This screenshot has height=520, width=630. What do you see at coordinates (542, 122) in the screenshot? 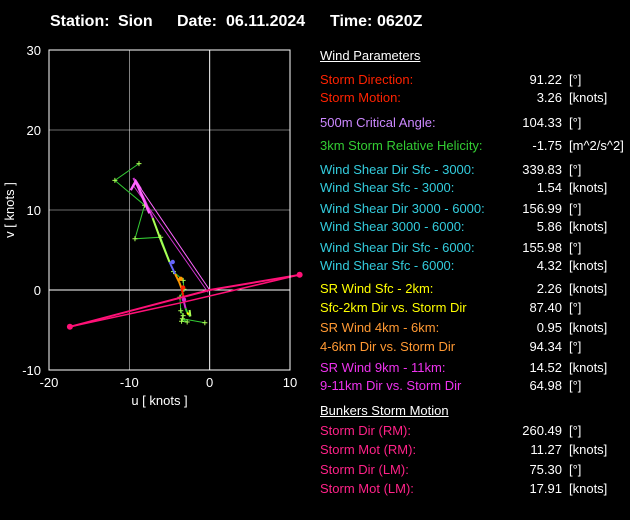
I see `param-value: 104.33` at bounding box center [542, 122].